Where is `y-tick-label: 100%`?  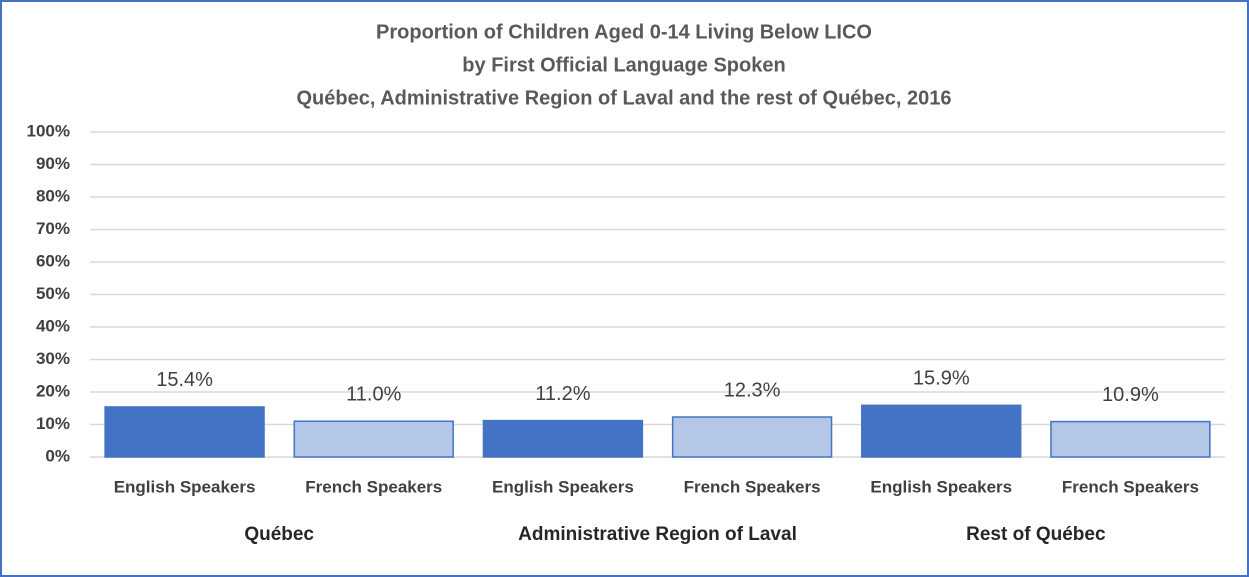 y-tick-label: 100% is located at coordinates (48, 130).